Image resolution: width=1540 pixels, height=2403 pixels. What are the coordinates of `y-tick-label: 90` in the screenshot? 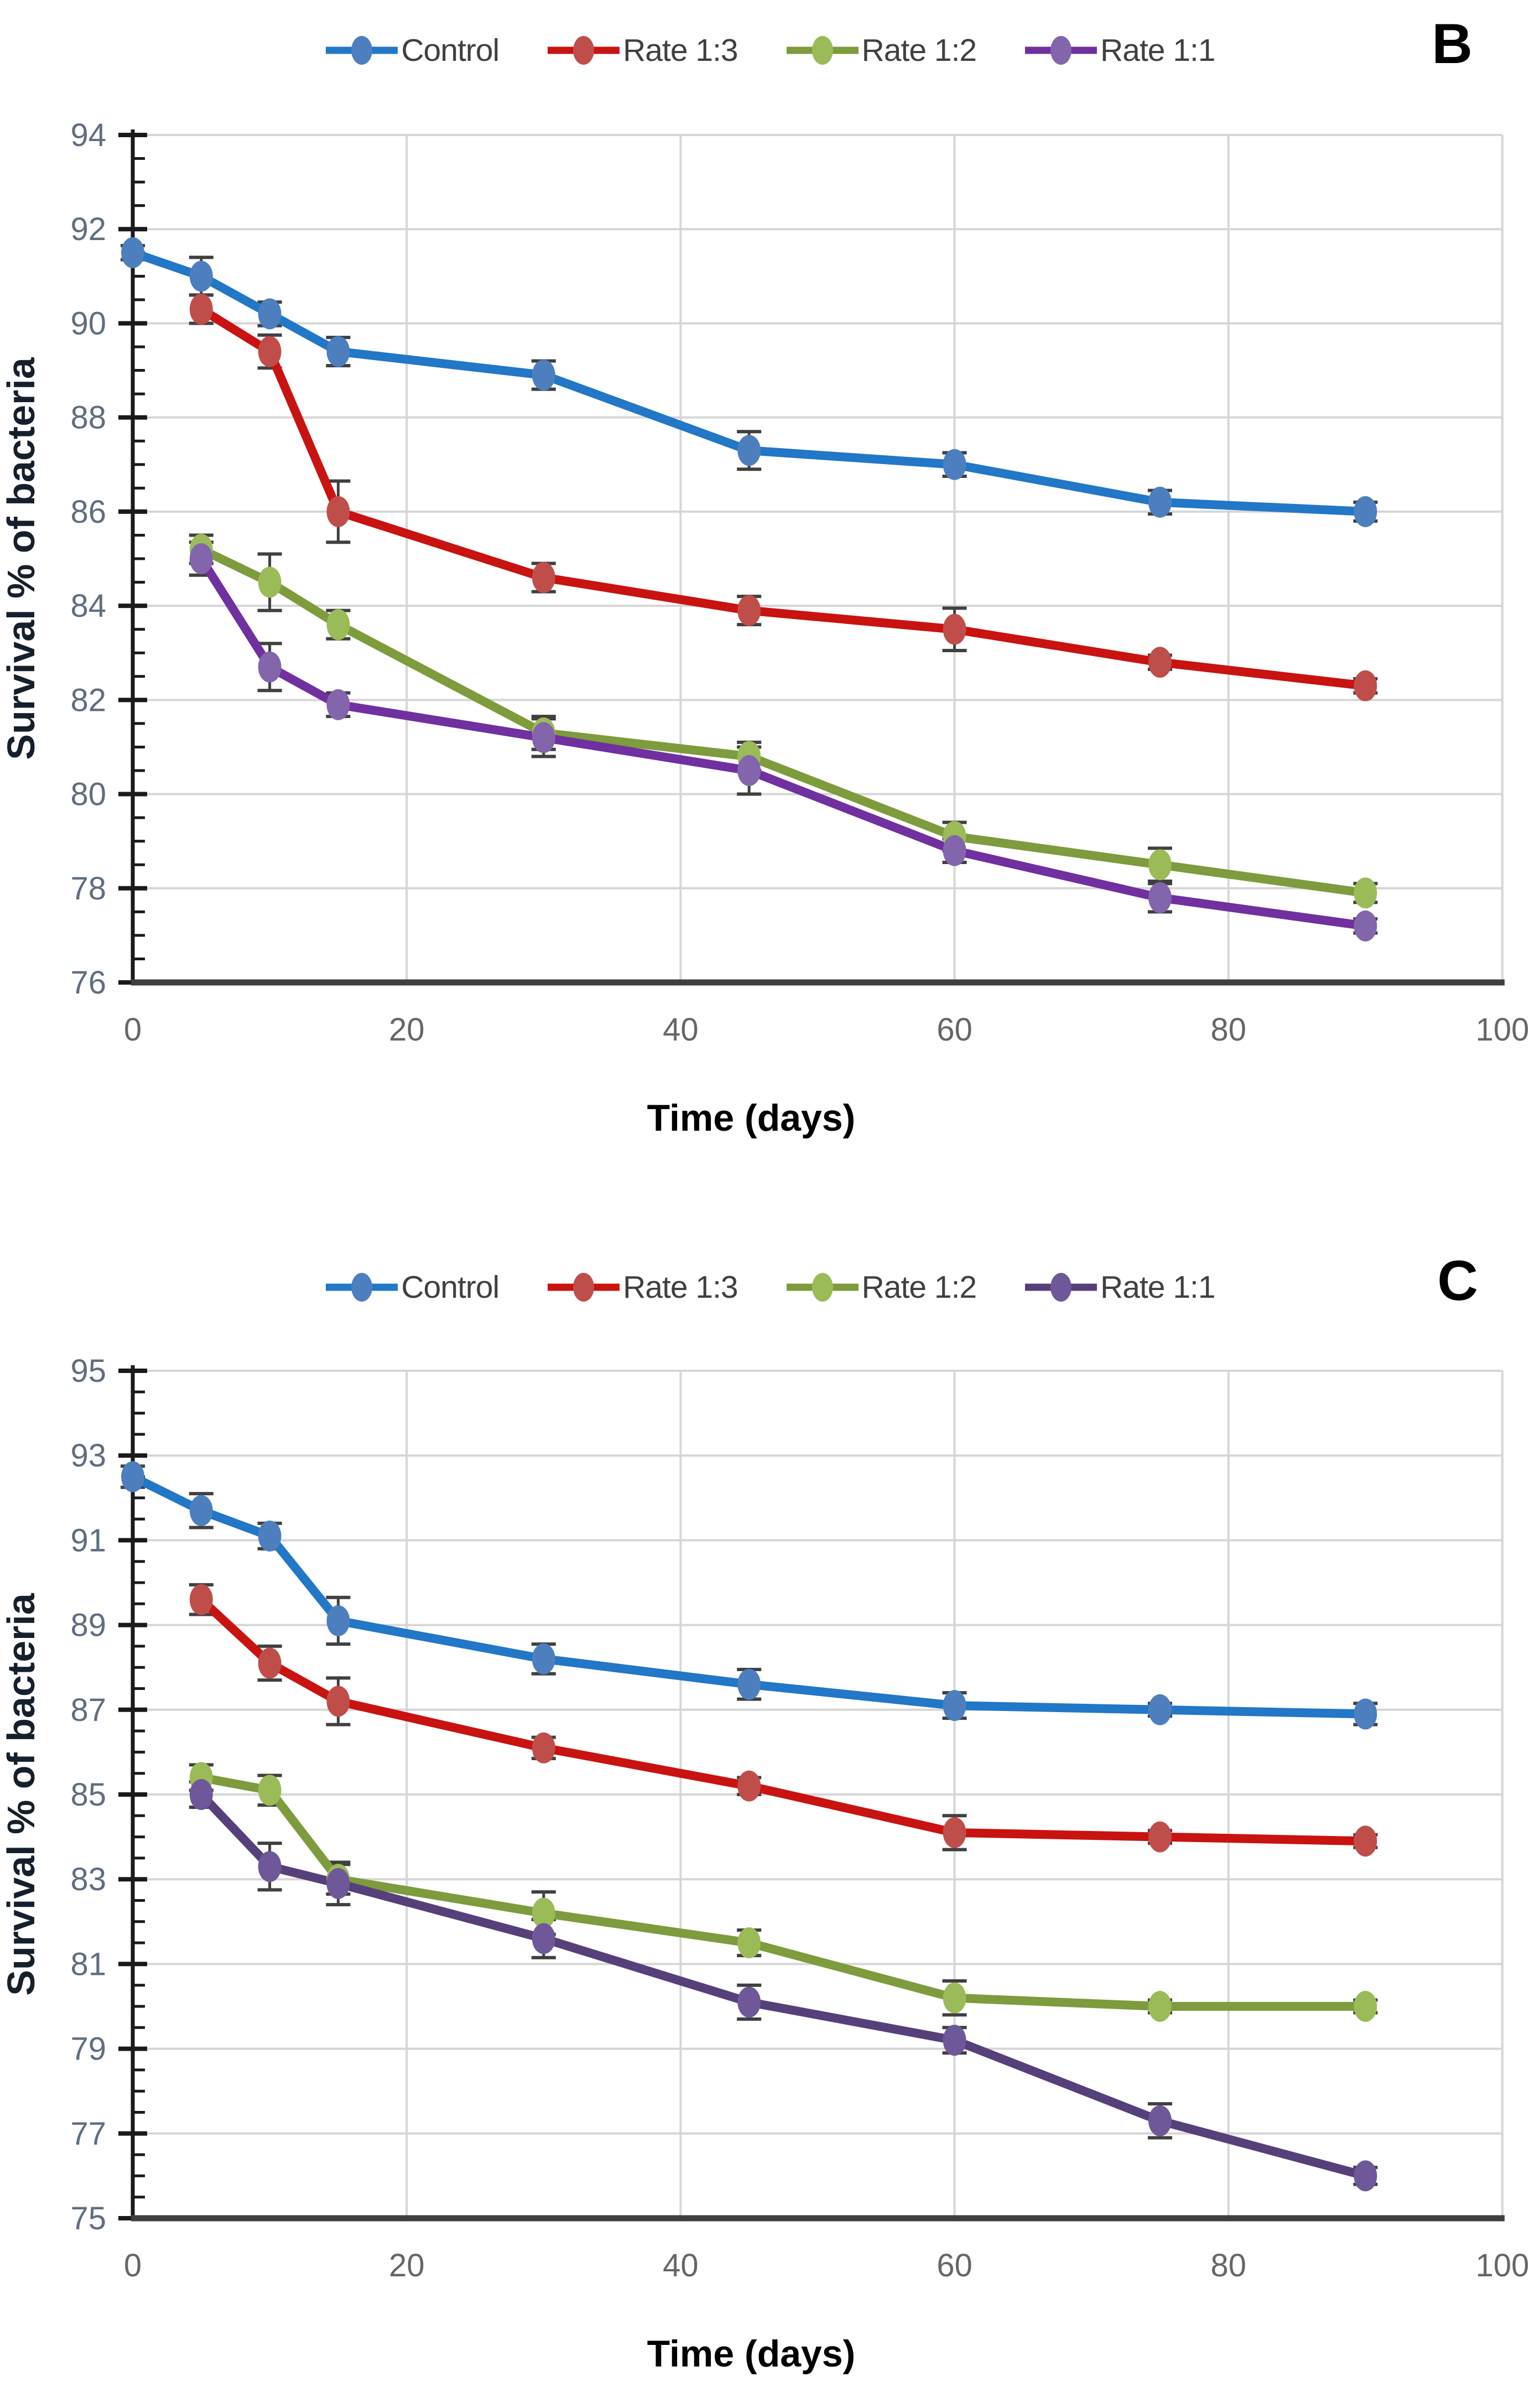 It's located at (88, 323).